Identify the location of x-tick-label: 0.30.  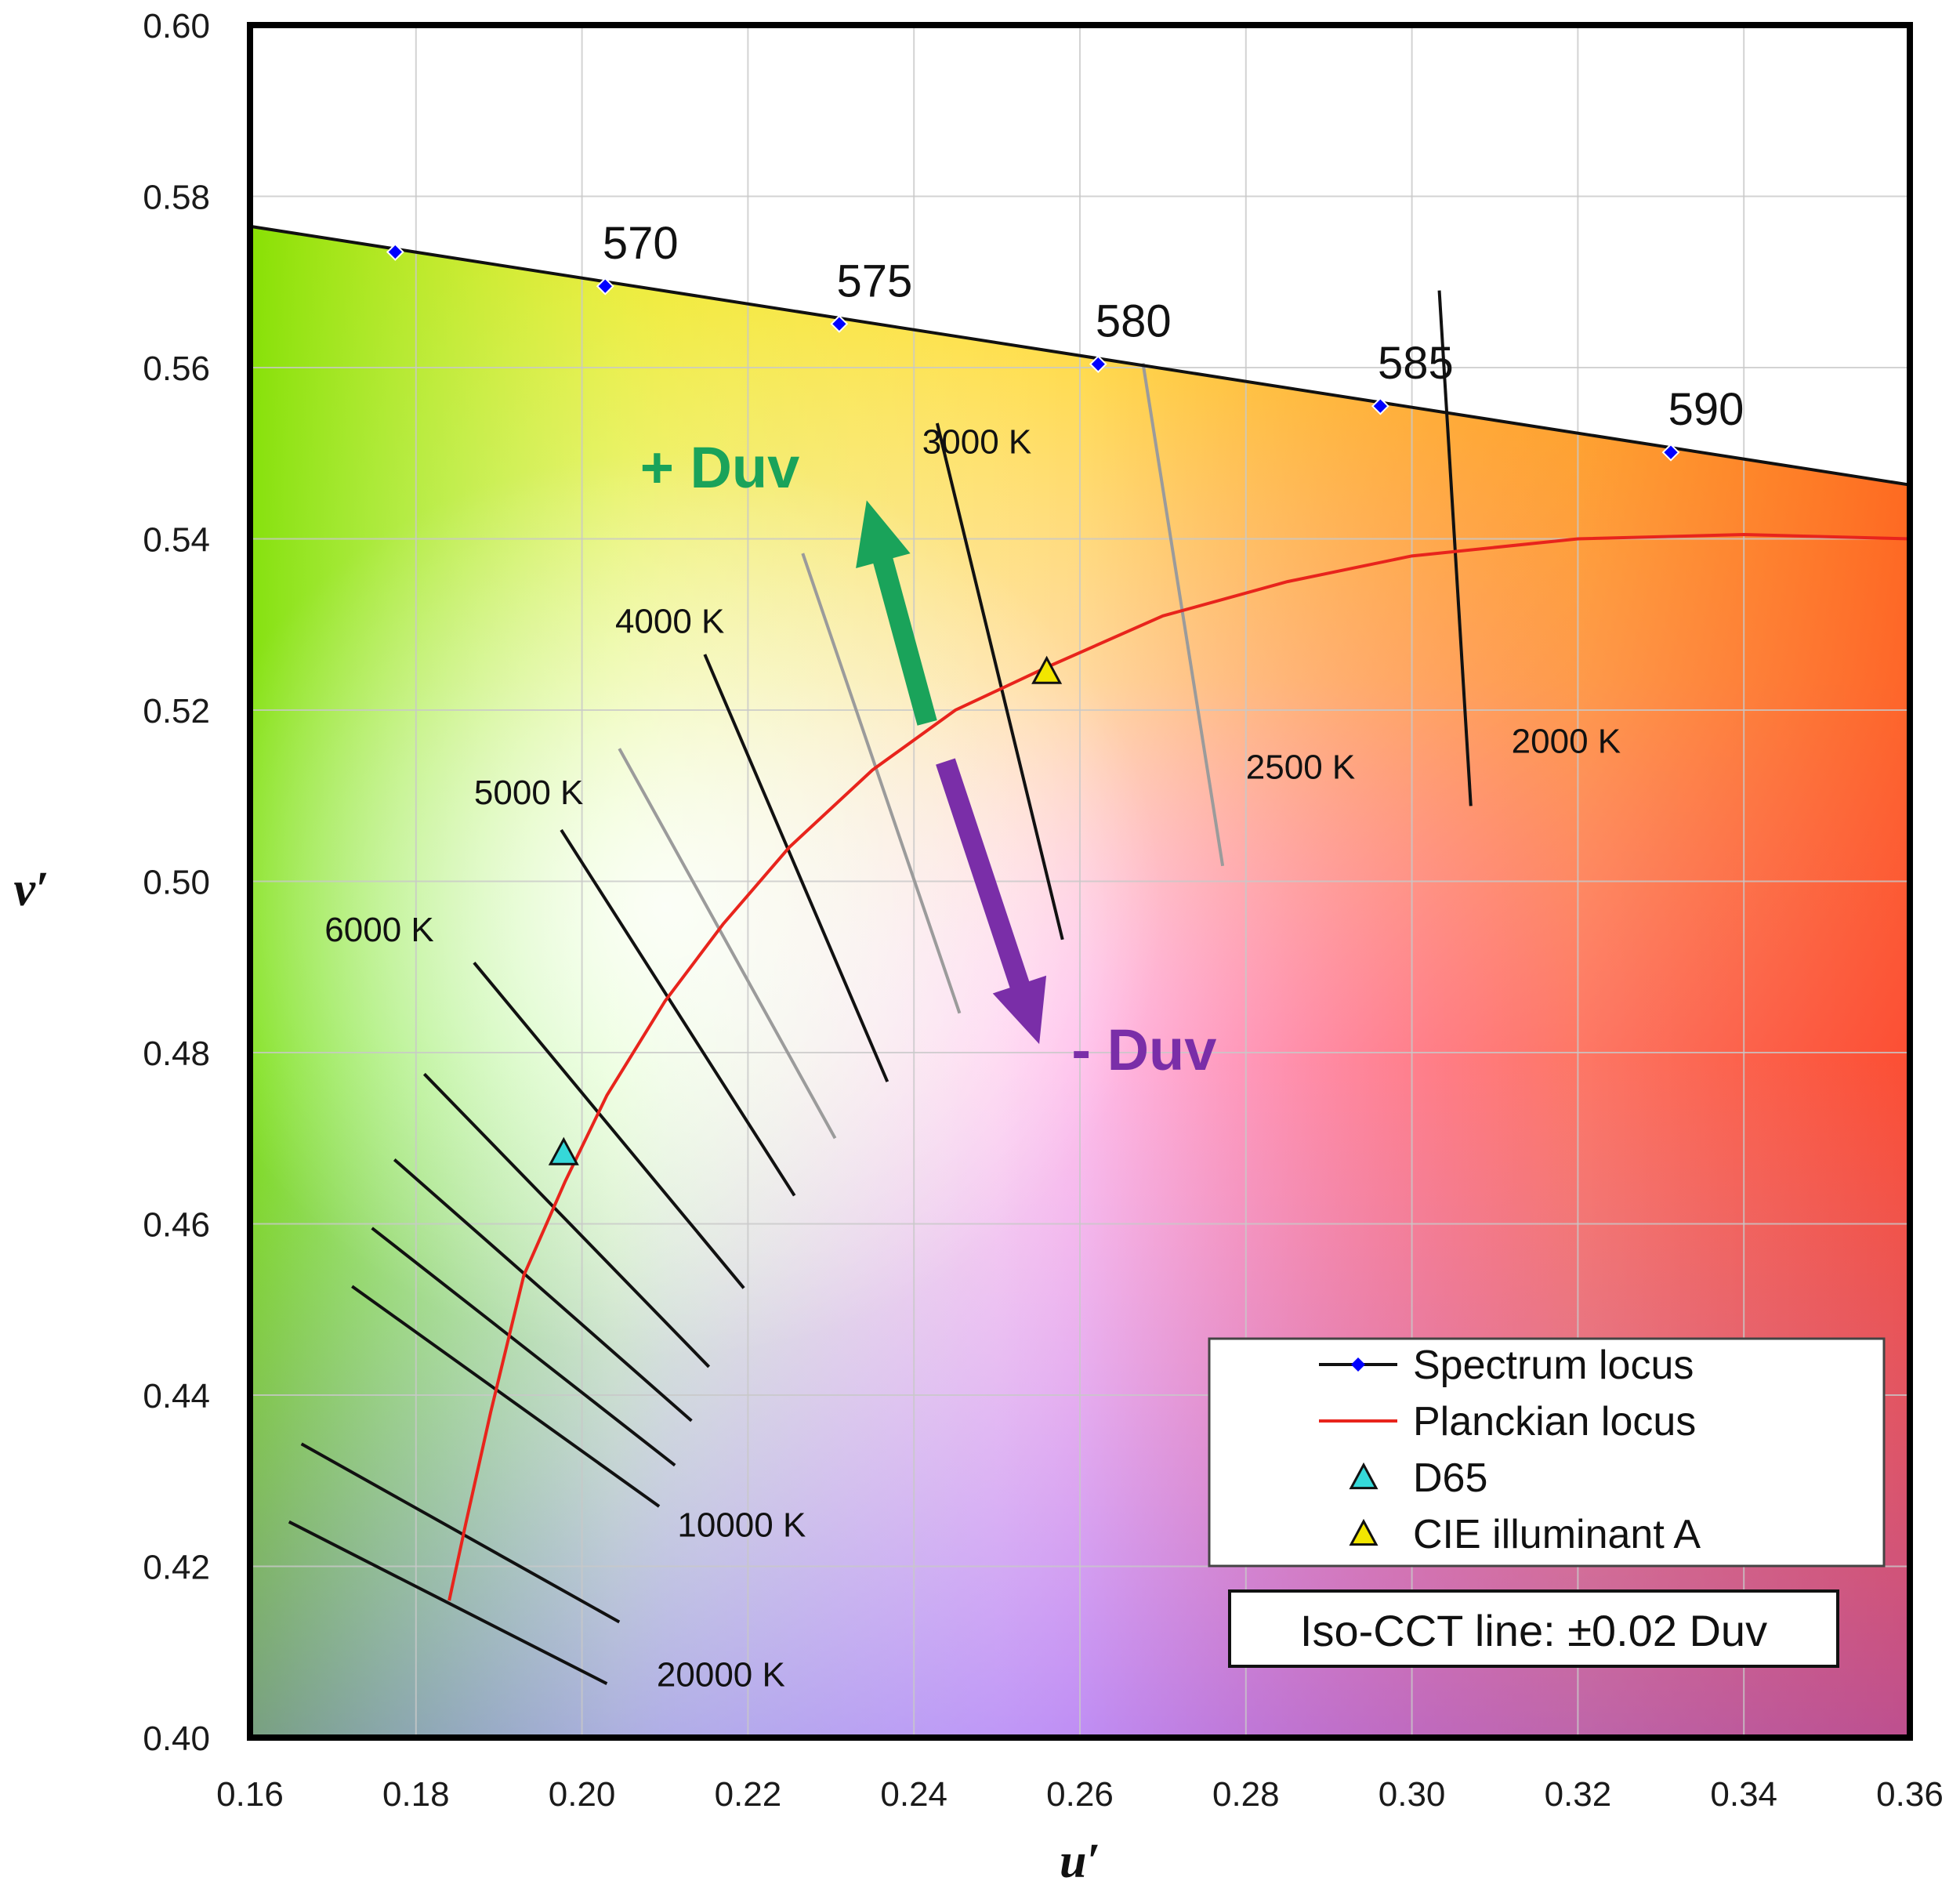
(1412, 1794).